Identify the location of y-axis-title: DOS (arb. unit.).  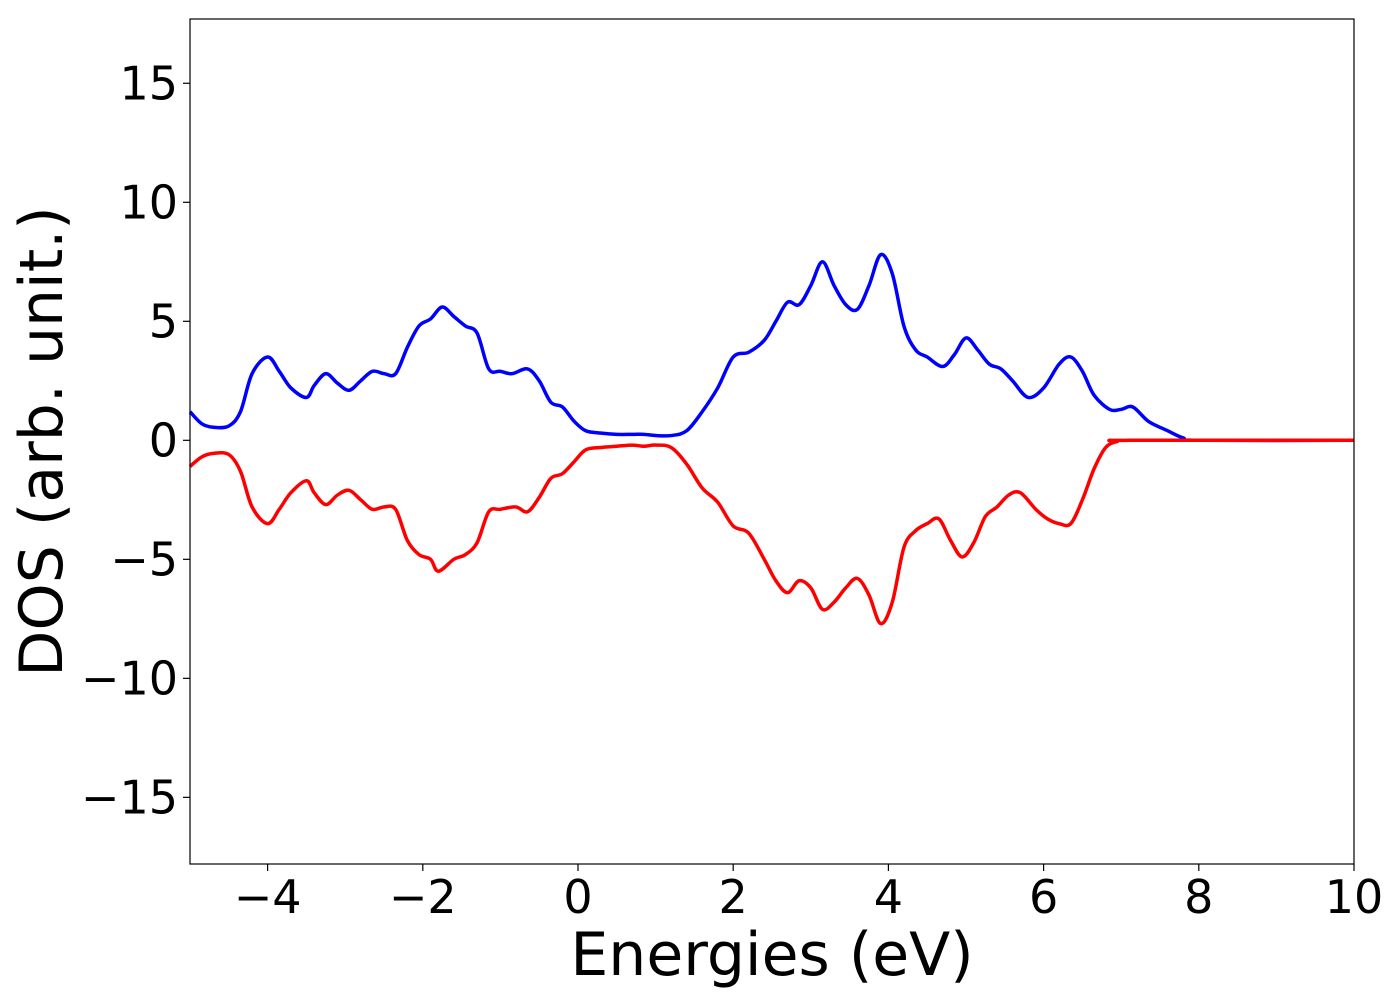
(42, 441).